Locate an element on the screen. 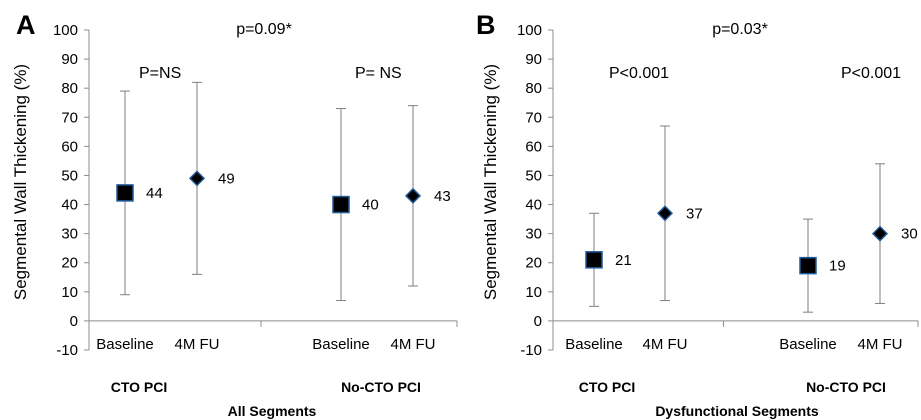 This screenshot has height=420, width=921. data-label: 37 is located at coordinates (694, 213).